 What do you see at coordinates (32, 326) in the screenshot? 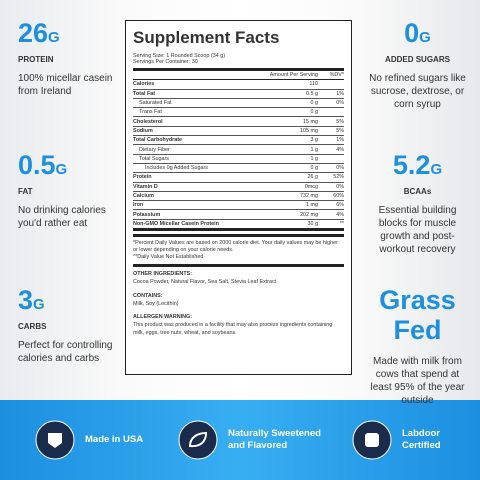
I see `stat-label: CARBS` at bounding box center [32, 326].